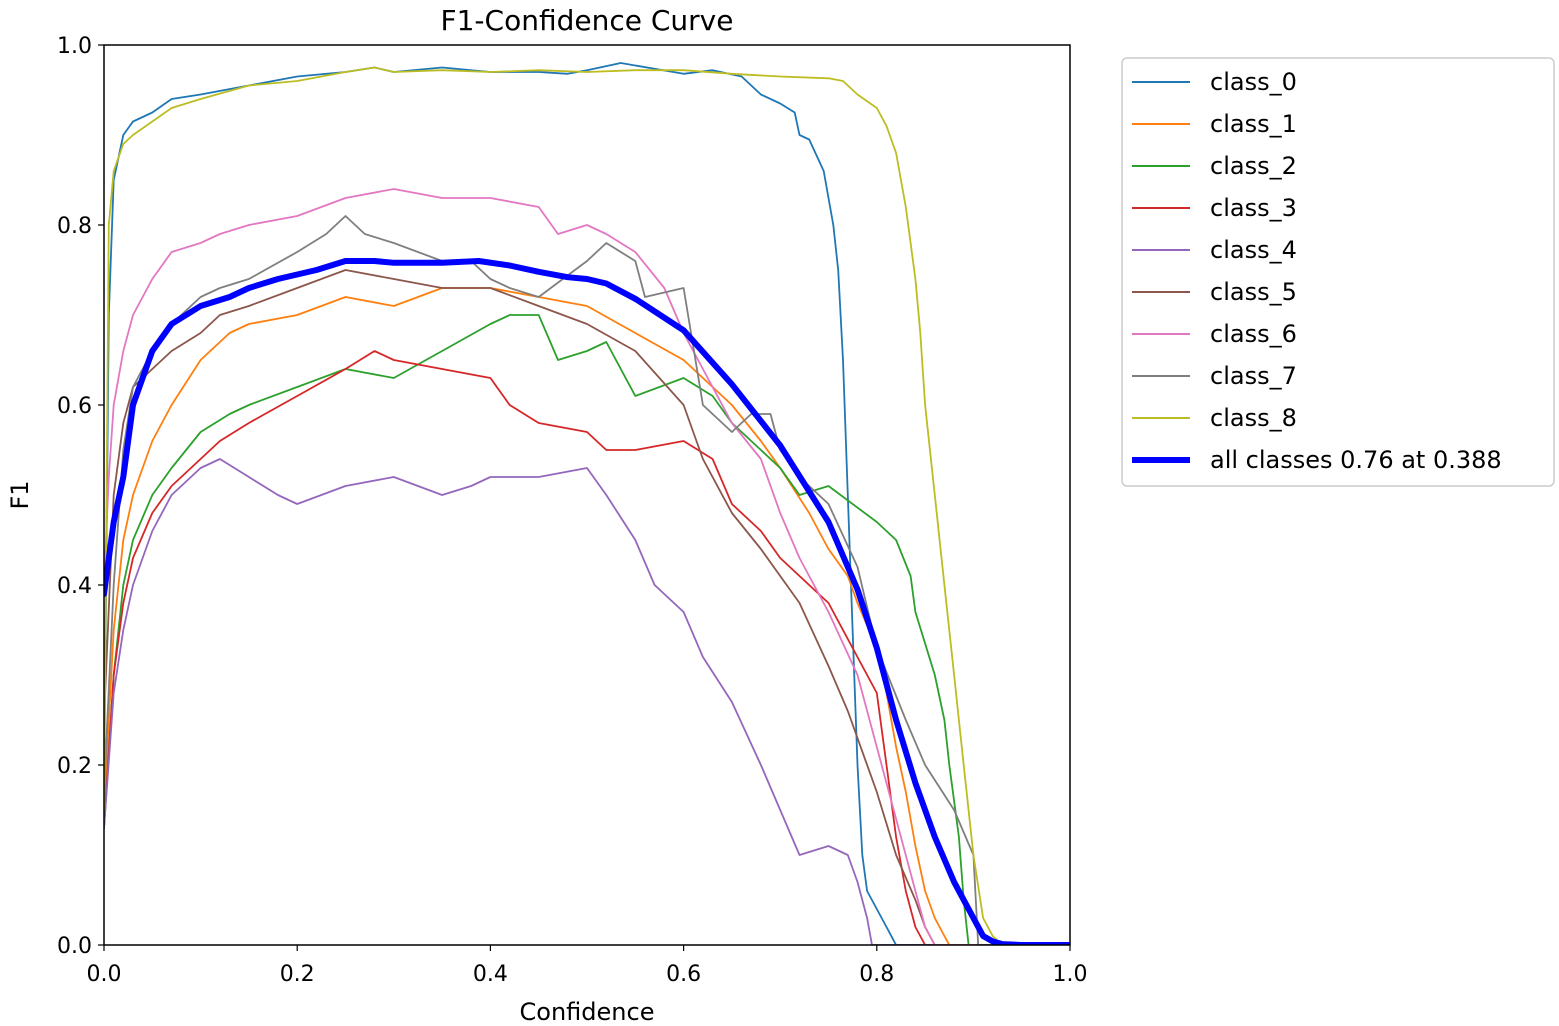 Image resolution: width=1559 pixels, height=1026 pixels. Describe the element at coordinates (20, 494) in the screenshot. I see `y-axis-label: F1` at that location.